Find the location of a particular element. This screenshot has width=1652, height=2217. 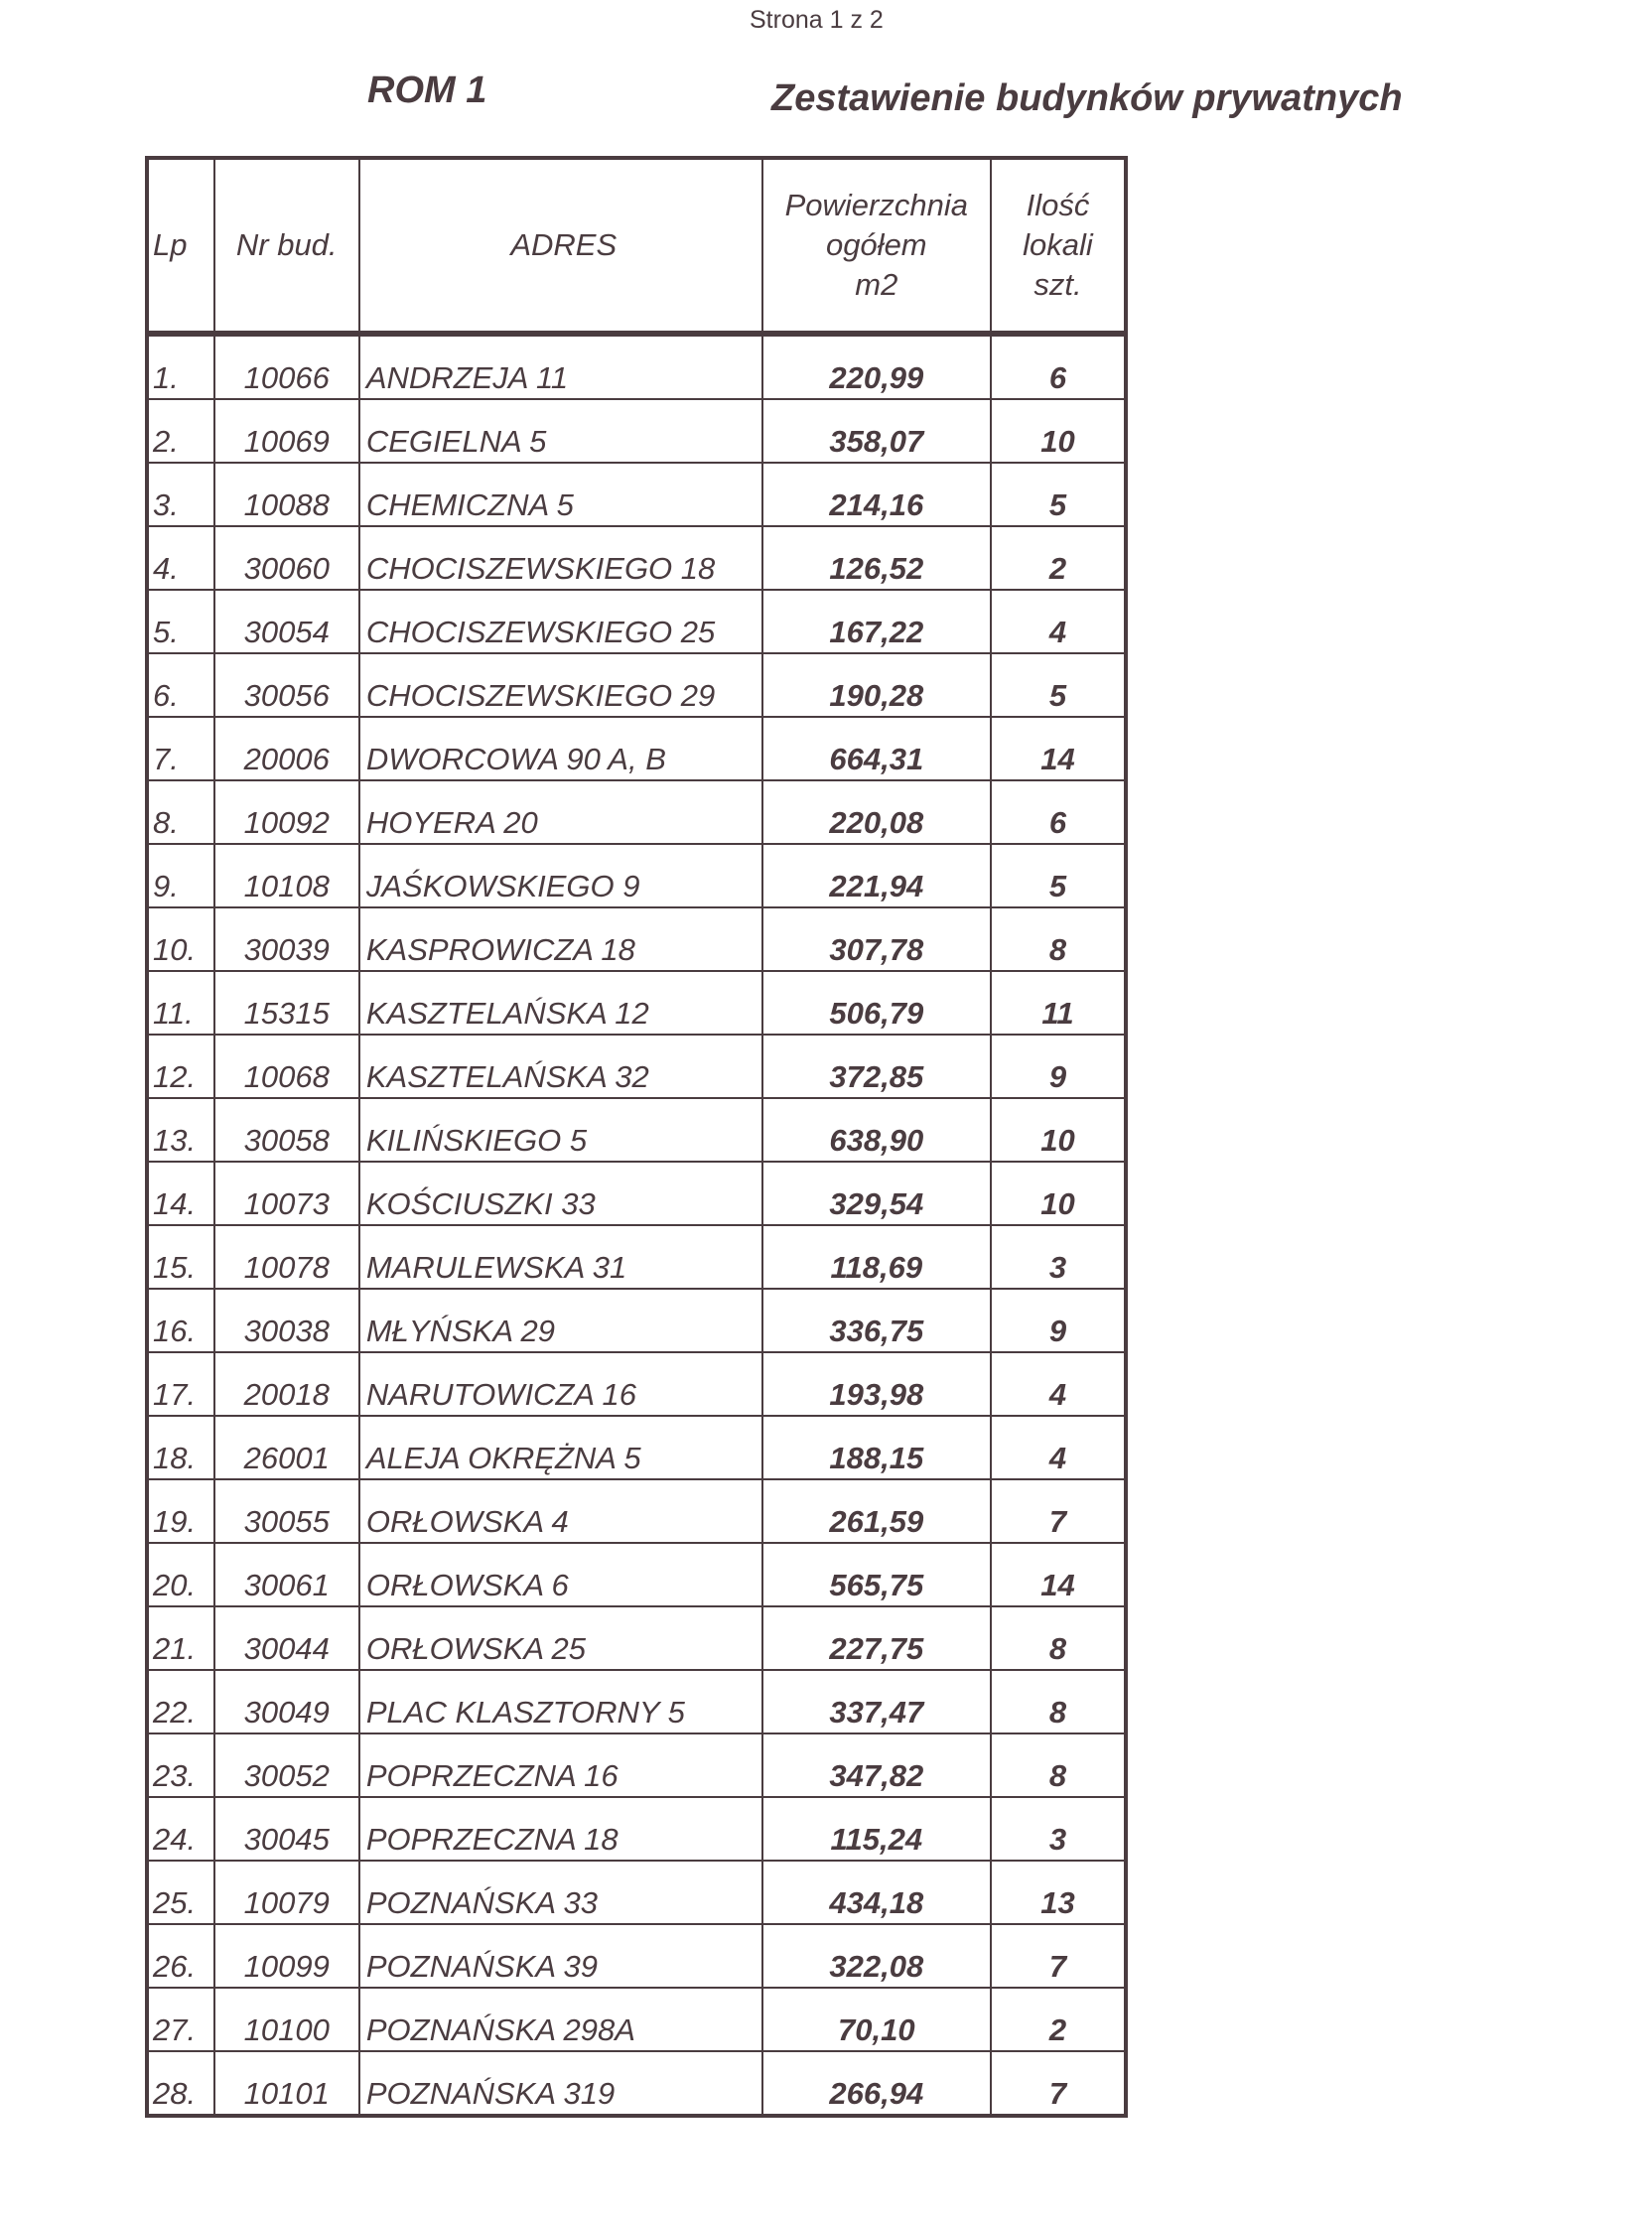

cell-lp: 24. is located at coordinates (181, 1829).